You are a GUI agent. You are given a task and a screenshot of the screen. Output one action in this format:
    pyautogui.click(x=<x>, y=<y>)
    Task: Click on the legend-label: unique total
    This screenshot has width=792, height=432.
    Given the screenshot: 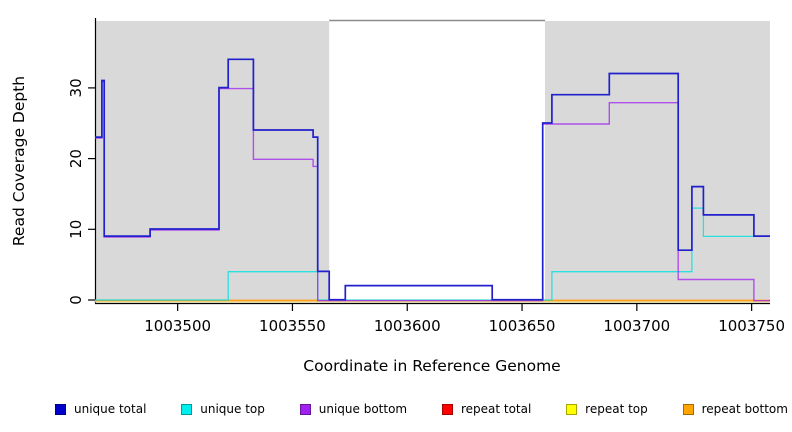 What is the action you would take?
    pyautogui.click(x=110, y=409)
    